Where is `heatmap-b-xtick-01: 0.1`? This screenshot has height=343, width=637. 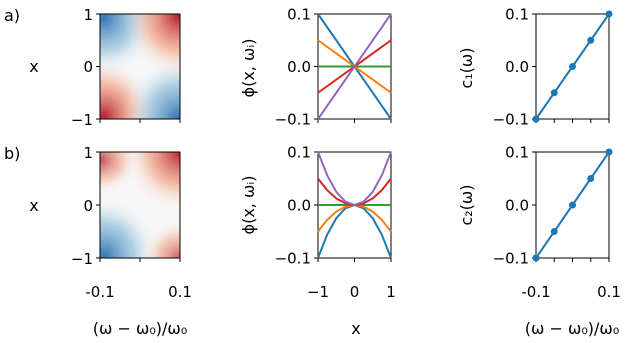
heatmap-b-xtick-01: 0.1 is located at coordinates (180, 292).